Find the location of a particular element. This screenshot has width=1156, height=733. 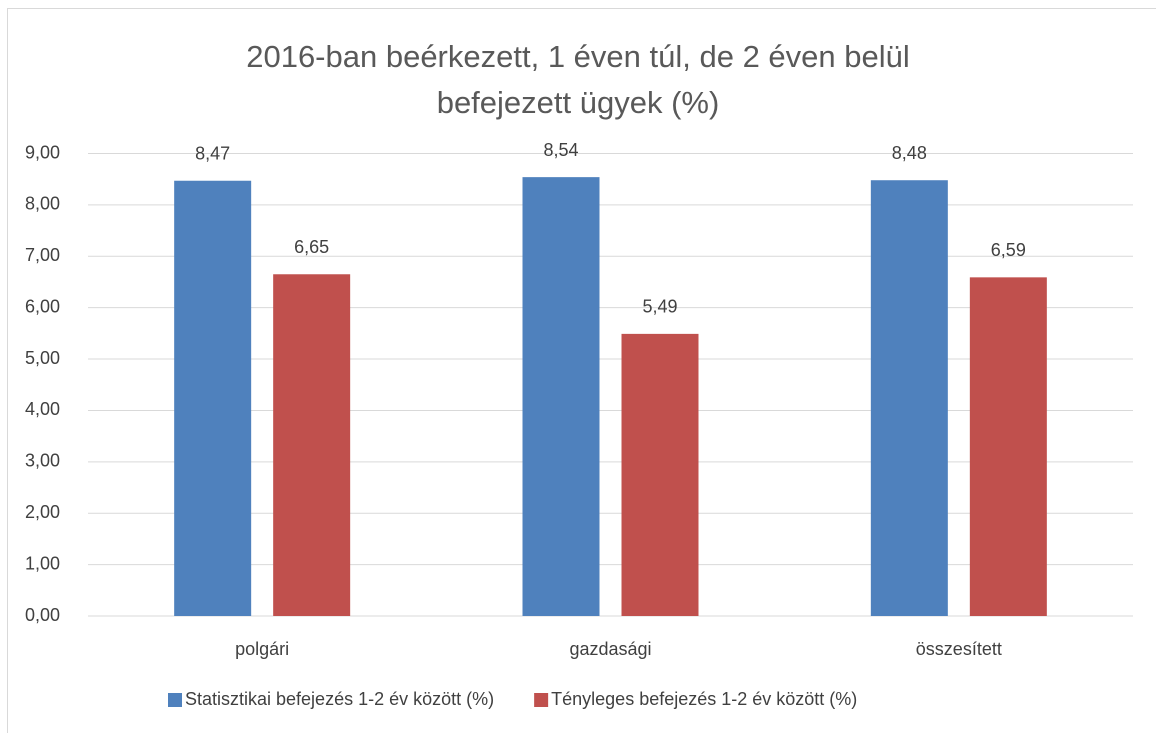

y-tick-label: 1,00 is located at coordinates (42, 563).